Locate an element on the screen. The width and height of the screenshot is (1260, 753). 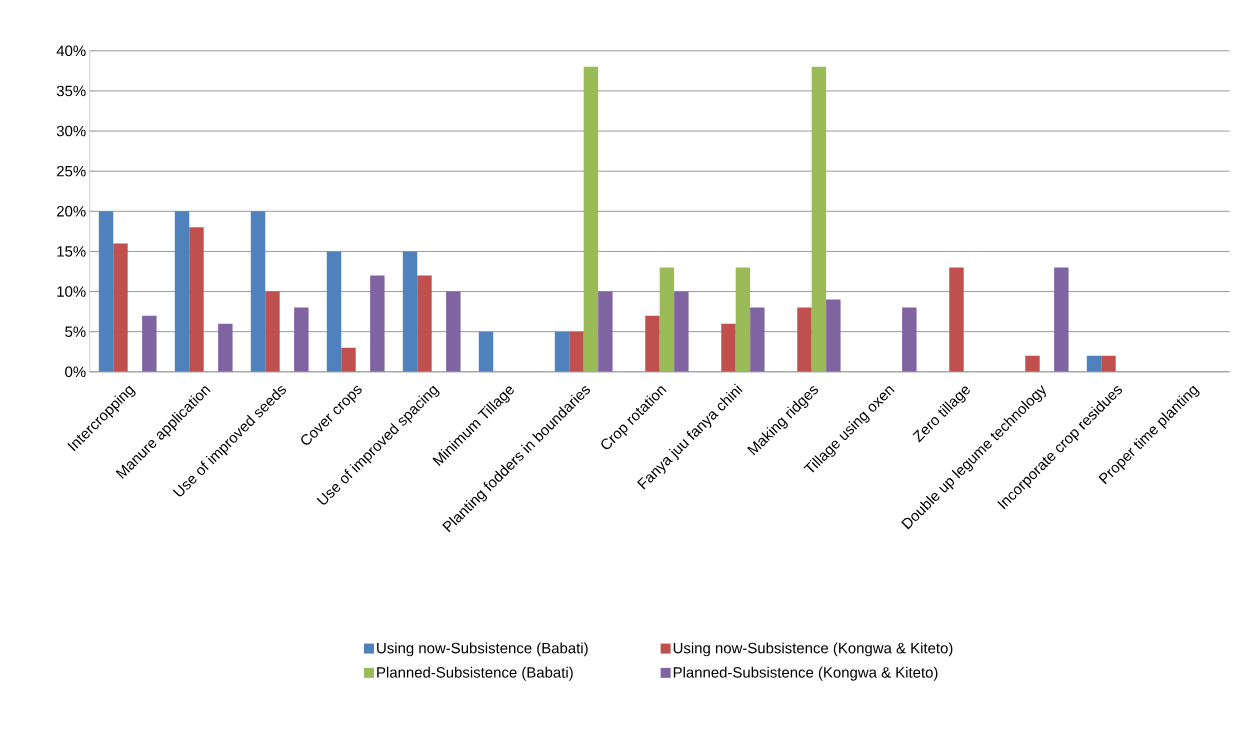
y-tick-label: 40% is located at coordinates (71, 51).